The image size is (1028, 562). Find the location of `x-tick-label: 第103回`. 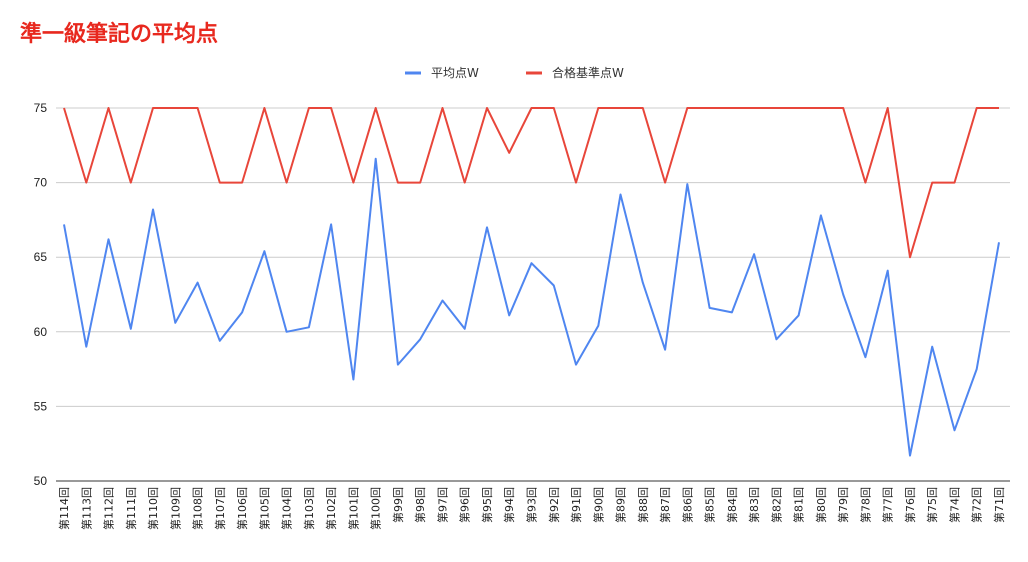

x-tick-label: 第103回 is located at coordinates (309, 508).